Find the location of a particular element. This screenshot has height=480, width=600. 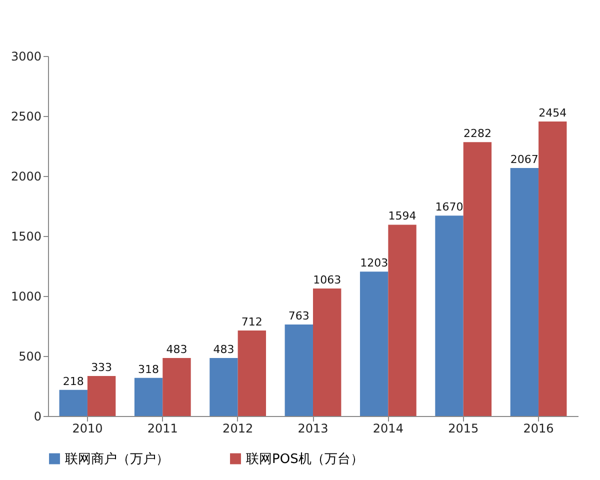

legend-label: 联网商户（万户） is located at coordinates (117, 459).